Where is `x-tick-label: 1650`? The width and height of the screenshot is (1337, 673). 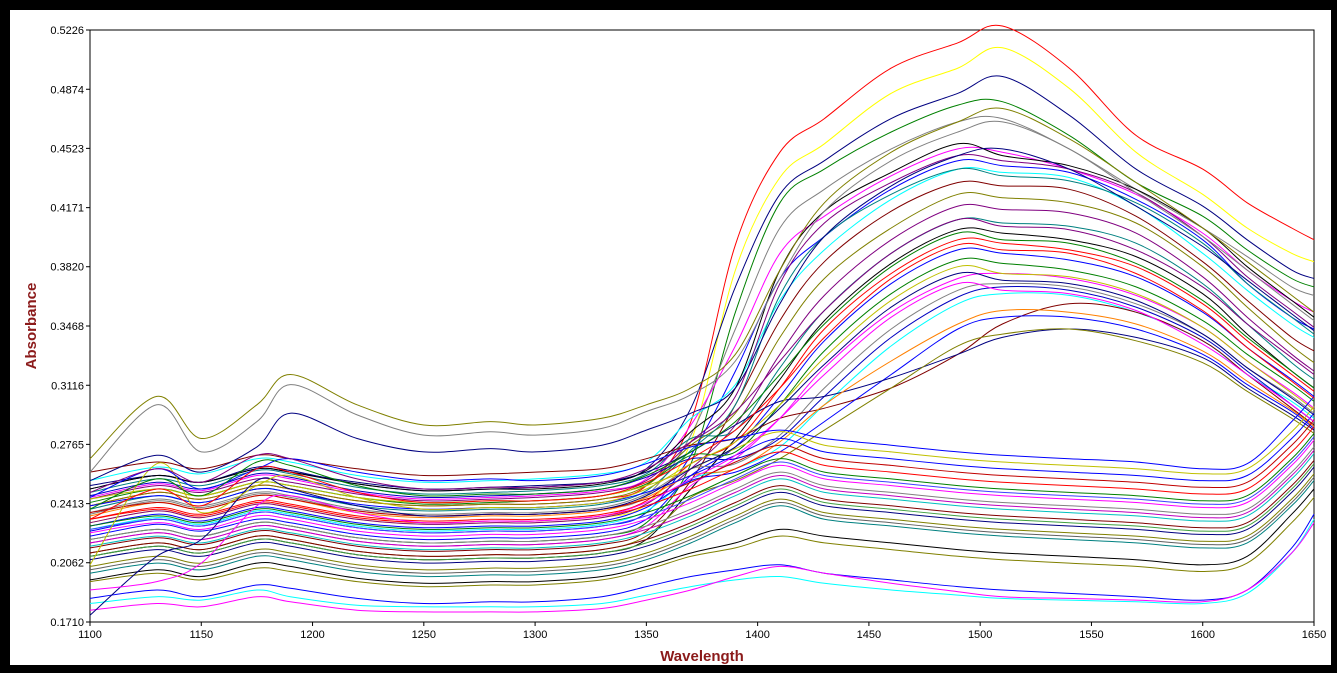 x-tick-label: 1650 is located at coordinates (1314, 635).